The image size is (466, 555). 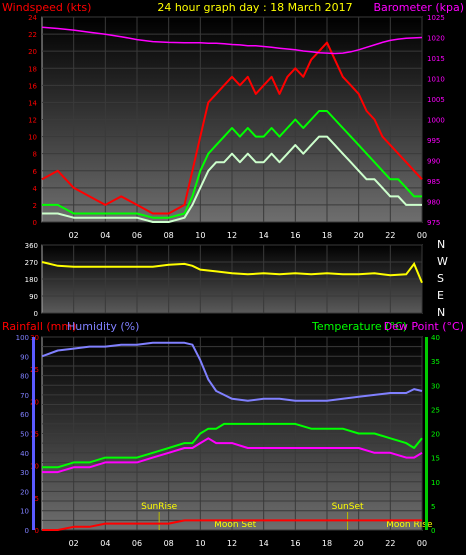 What do you see at coordinates (436, 121) in the screenshot?
I see `baro-y-tick-label: 1000` at bounding box center [436, 121].